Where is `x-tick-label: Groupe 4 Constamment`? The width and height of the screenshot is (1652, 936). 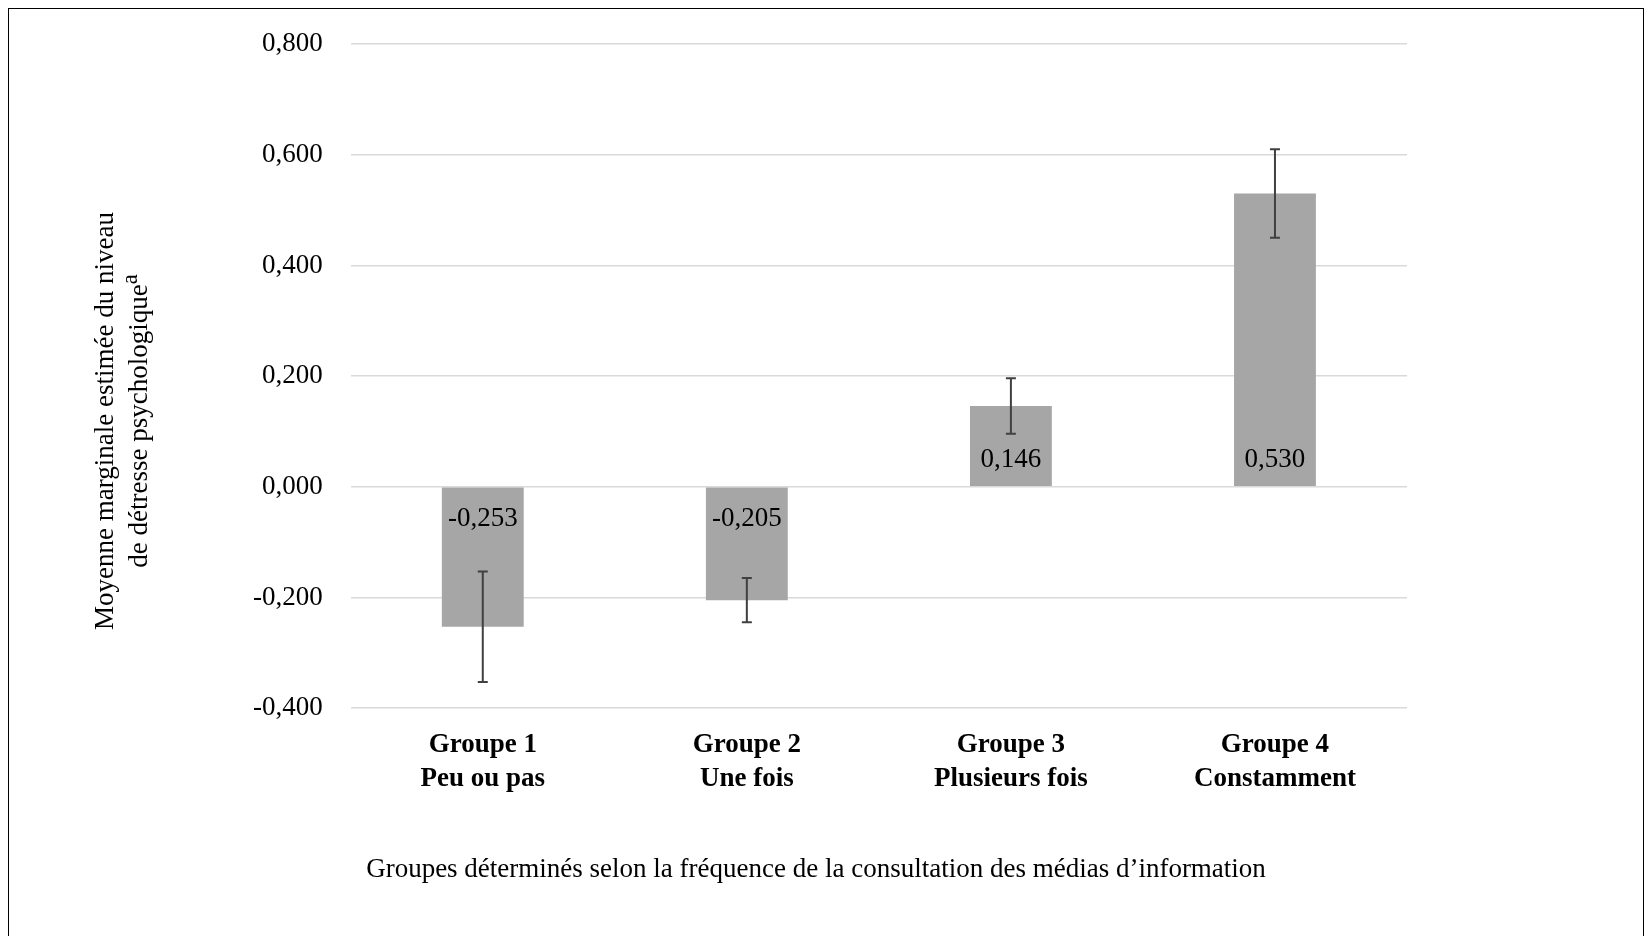 x-tick-label: Groupe 4 Constamment is located at coordinates (1274, 759).